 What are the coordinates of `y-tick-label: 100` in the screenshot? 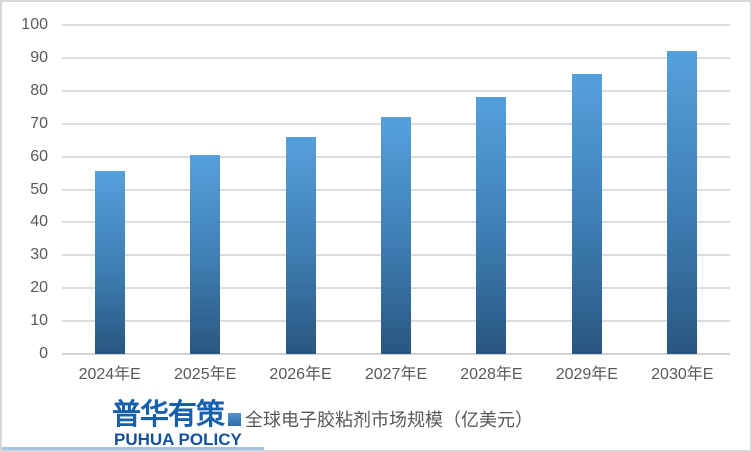 It's located at (34, 24).